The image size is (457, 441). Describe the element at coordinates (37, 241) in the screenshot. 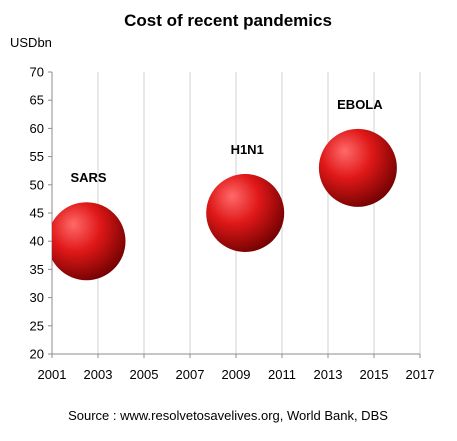

I see `y-tick-label: 40` at that location.